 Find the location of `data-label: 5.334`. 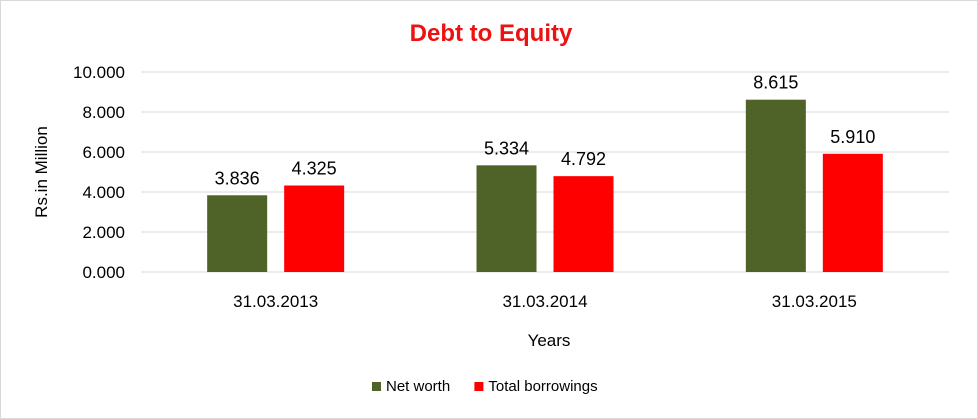

data-label: 5.334 is located at coordinates (506, 148).